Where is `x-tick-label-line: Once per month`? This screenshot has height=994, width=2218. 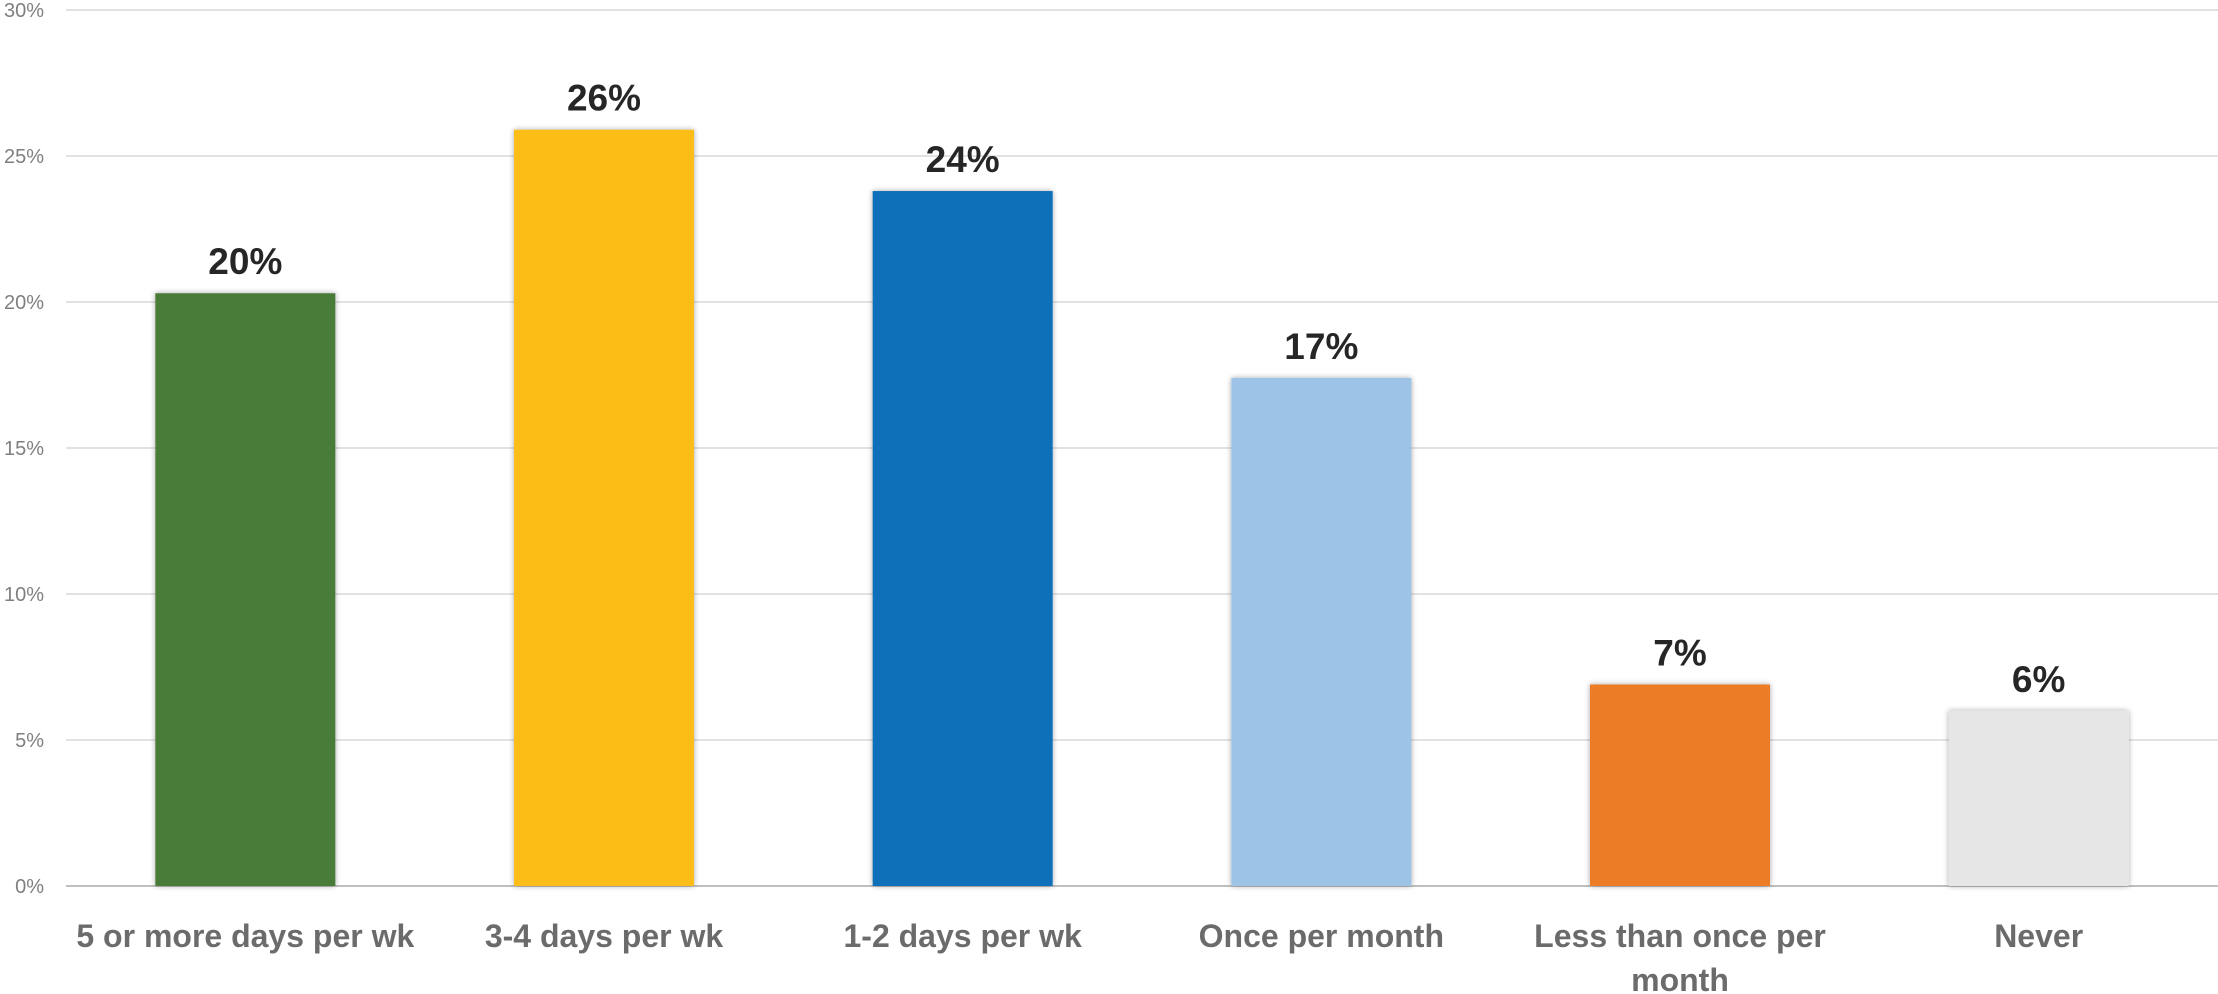 x-tick-label-line: Once per month is located at coordinates (1321, 936).